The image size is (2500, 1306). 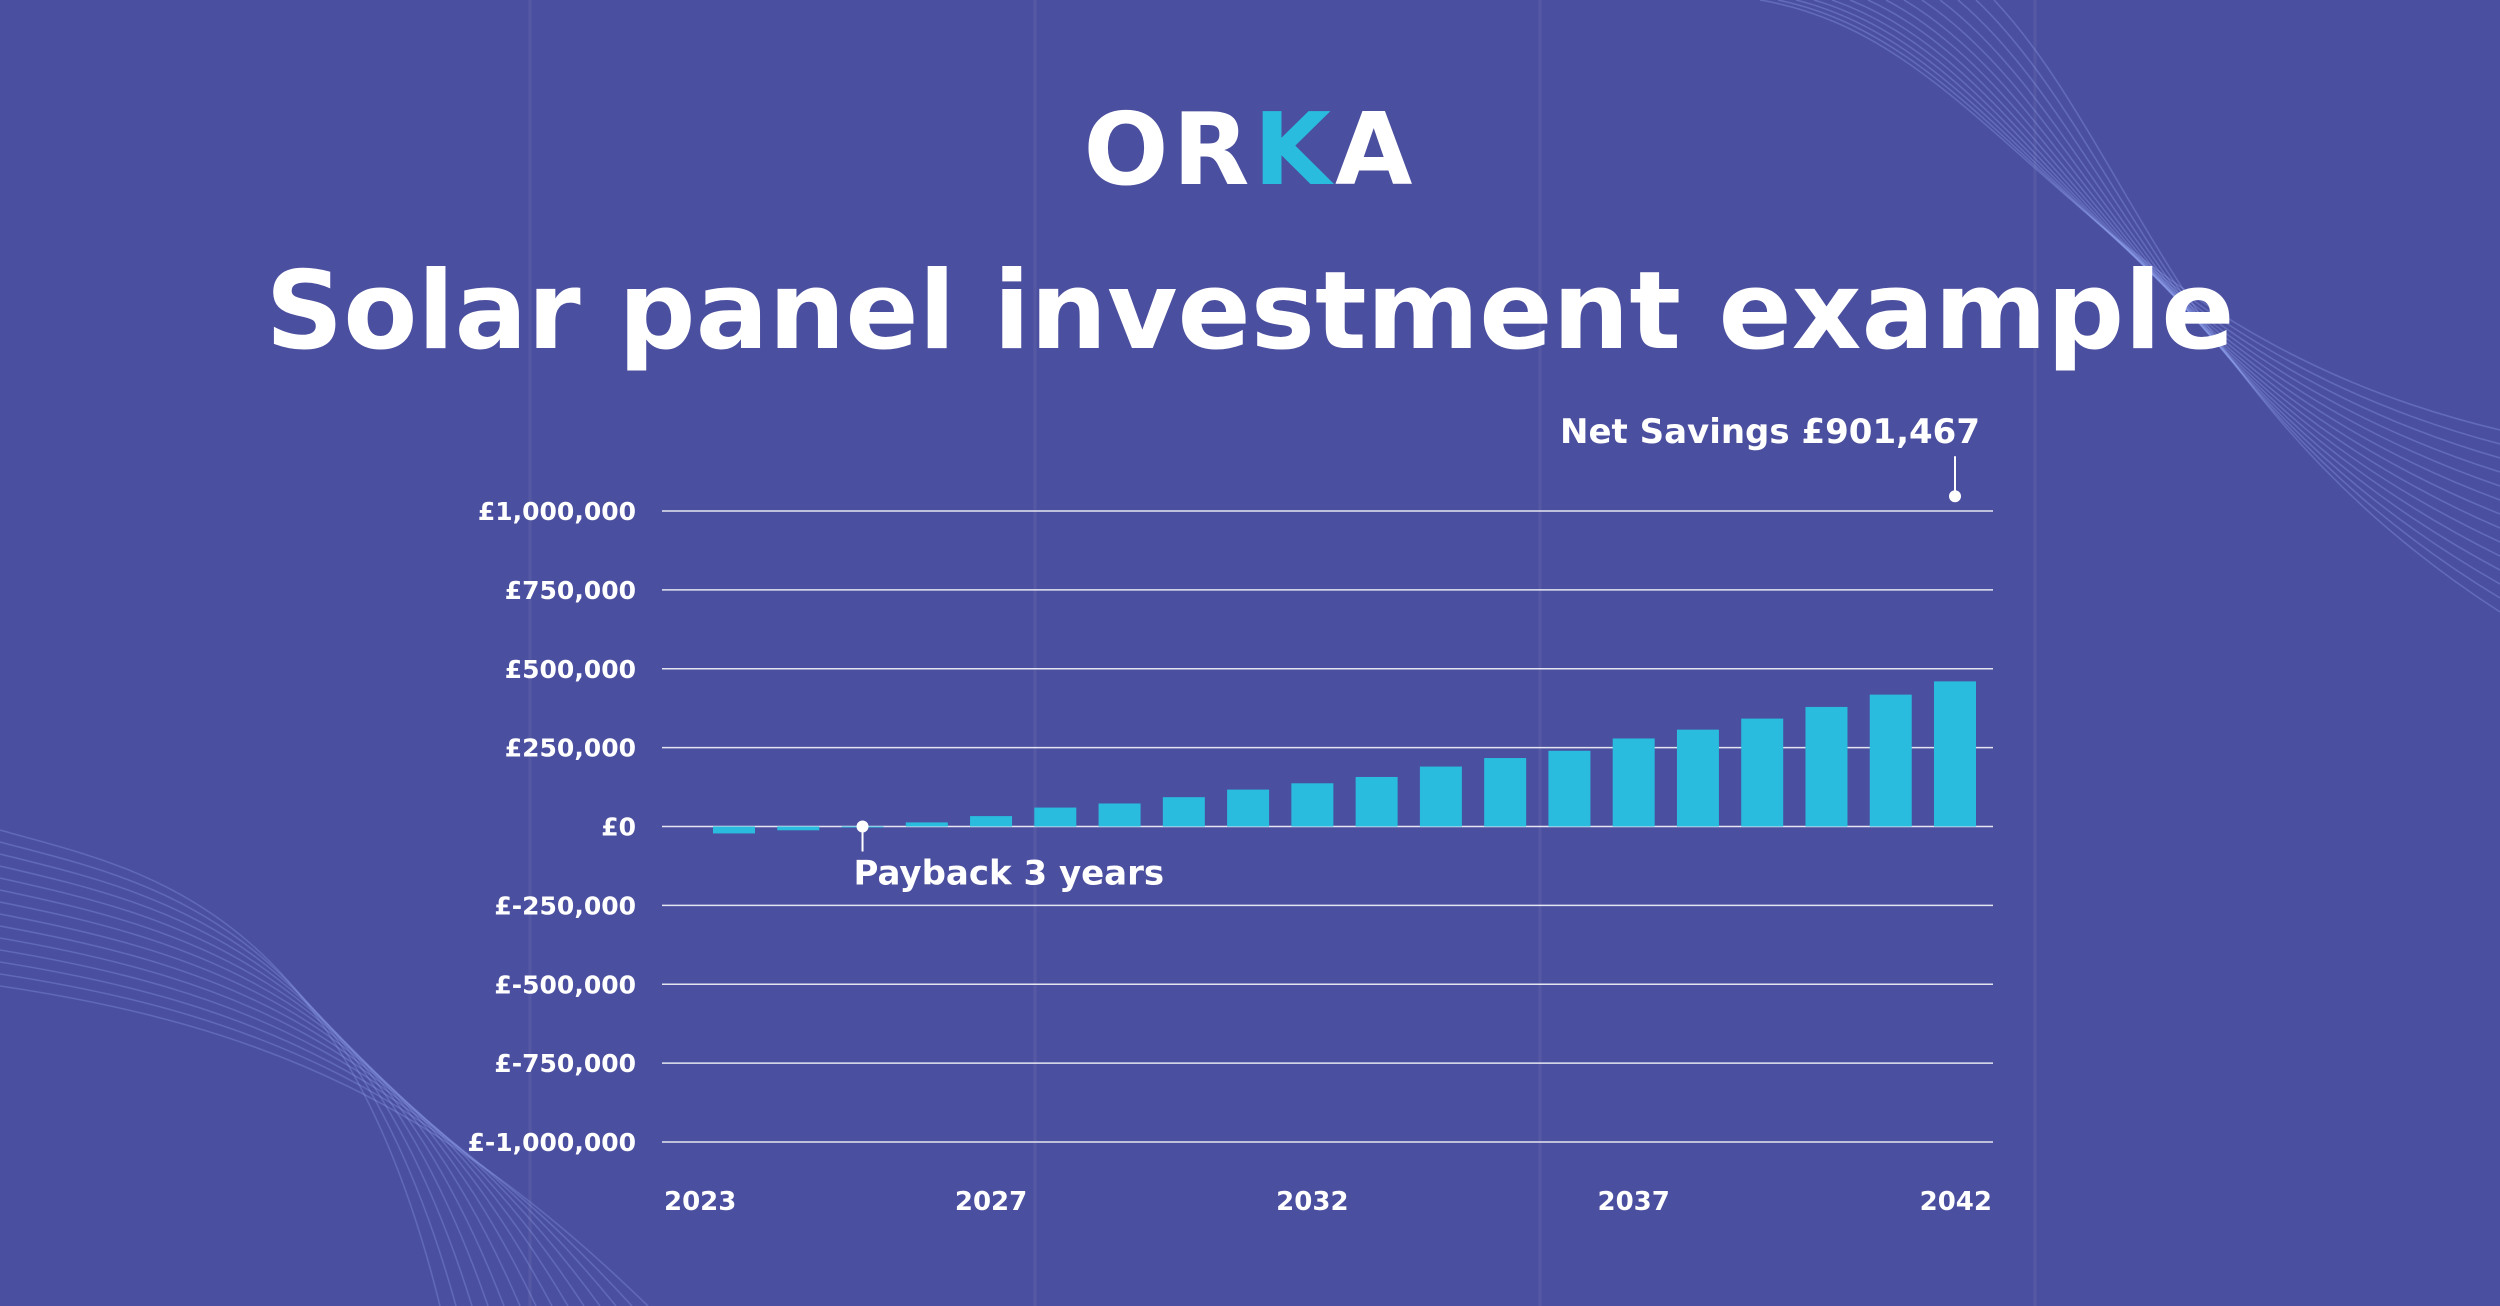 I want to click on bar-2026, so click(x=926, y=824).